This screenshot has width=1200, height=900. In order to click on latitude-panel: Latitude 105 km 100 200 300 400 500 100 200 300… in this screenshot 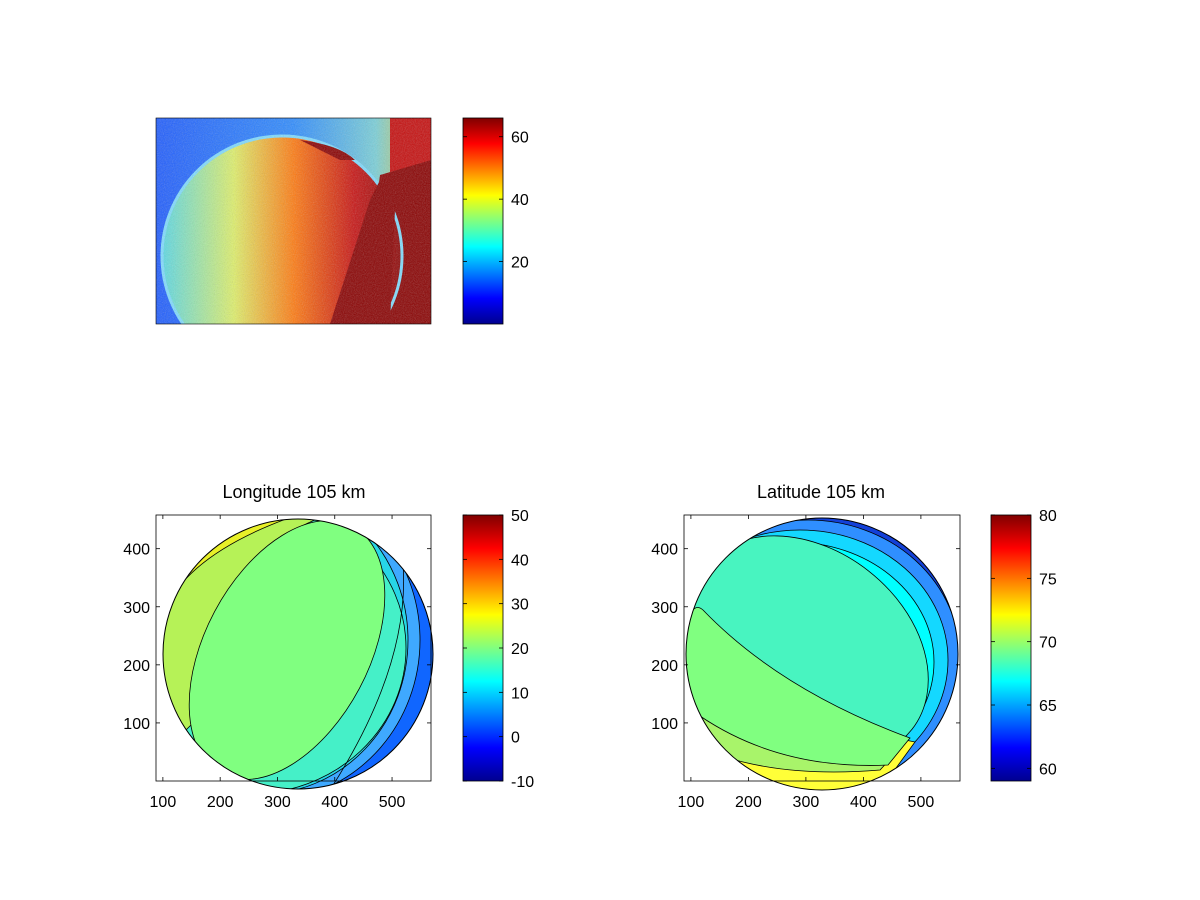, I will do `click(854, 646)`.